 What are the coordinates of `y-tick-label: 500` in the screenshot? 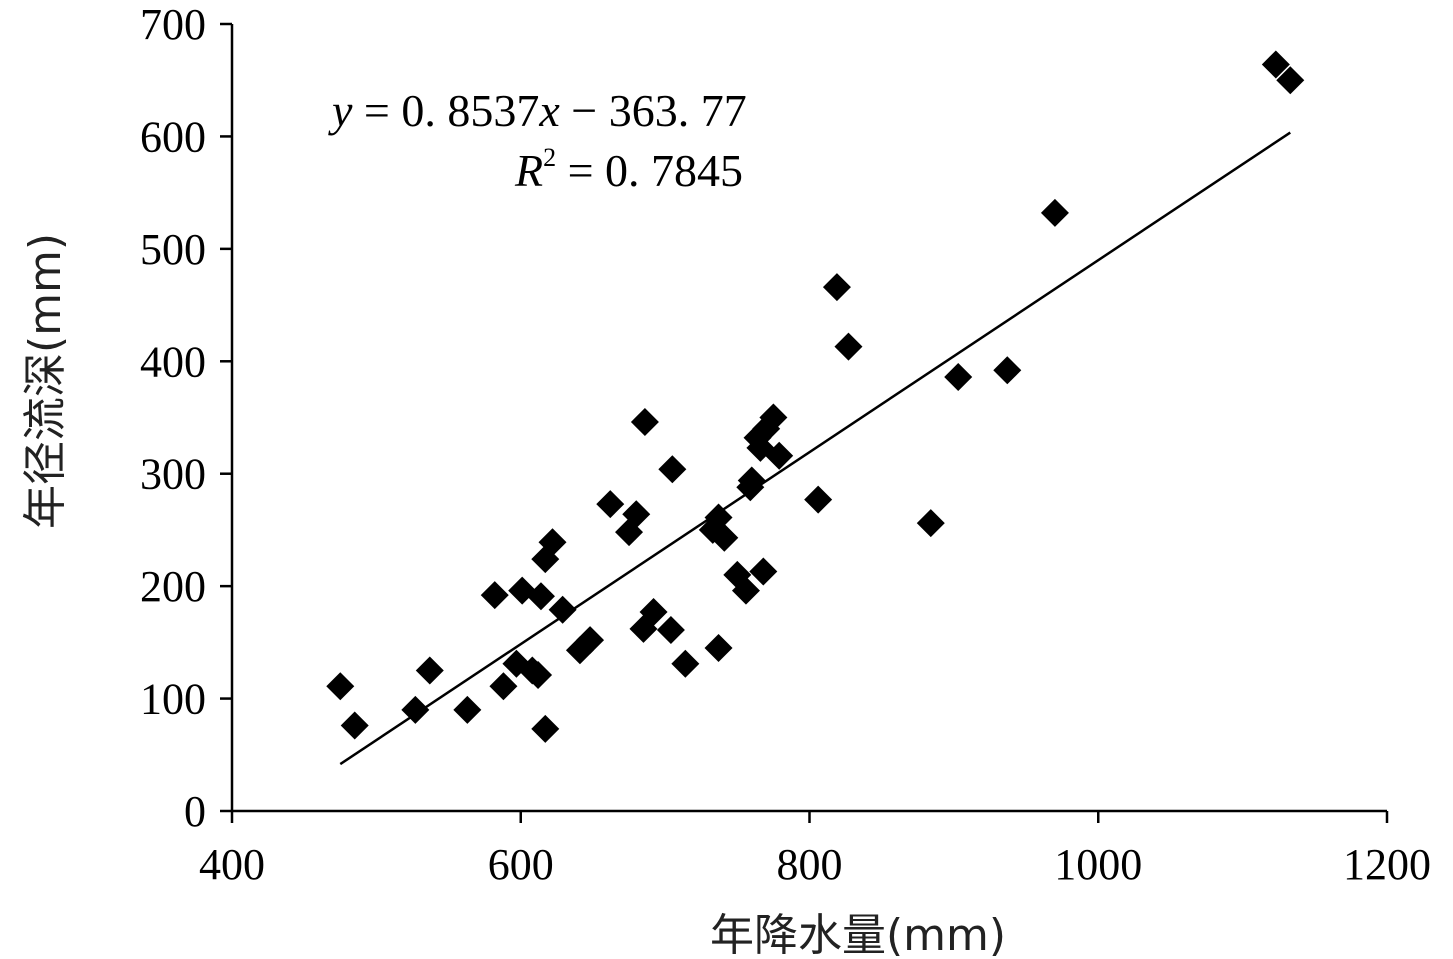 It's located at (173, 249).